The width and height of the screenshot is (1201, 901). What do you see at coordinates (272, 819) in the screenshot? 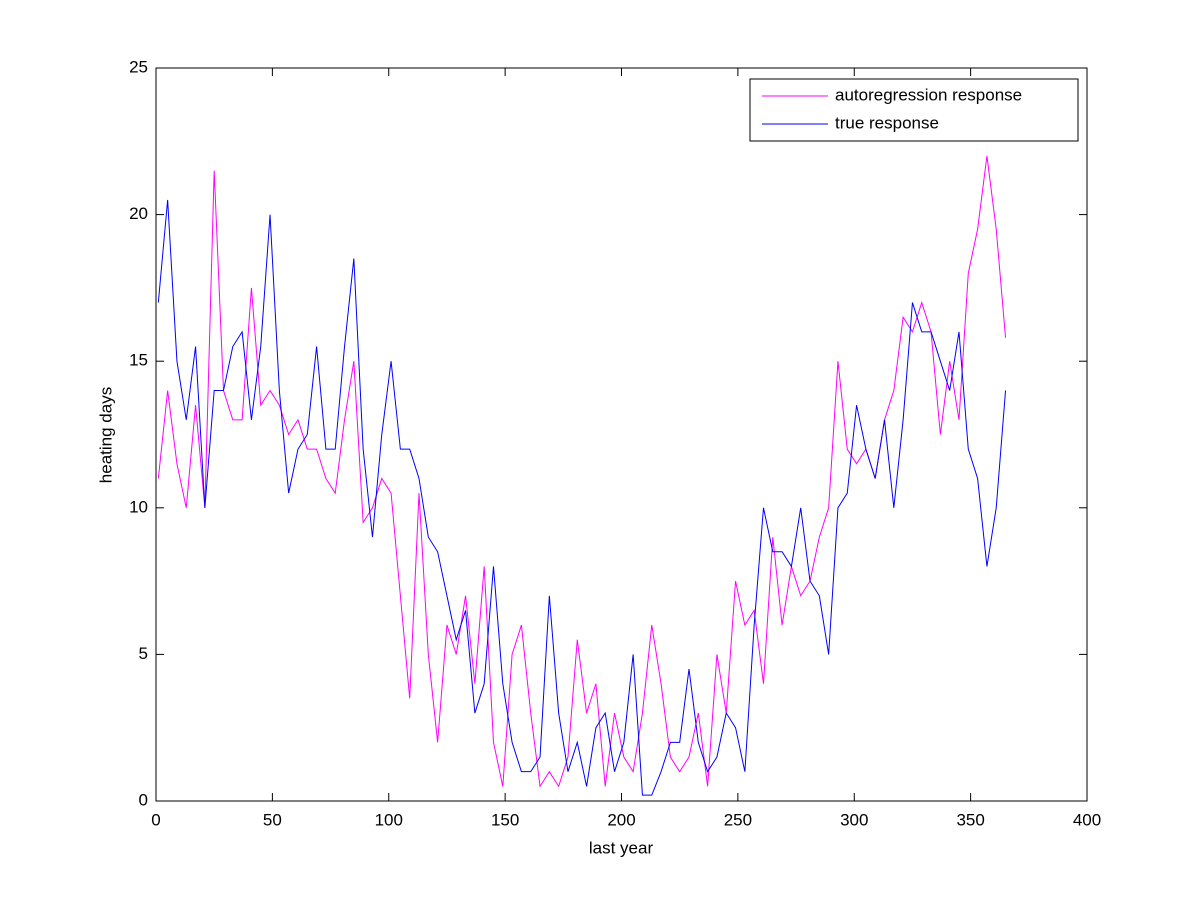
I see `x-tick-label: 50` at bounding box center [272, 819].